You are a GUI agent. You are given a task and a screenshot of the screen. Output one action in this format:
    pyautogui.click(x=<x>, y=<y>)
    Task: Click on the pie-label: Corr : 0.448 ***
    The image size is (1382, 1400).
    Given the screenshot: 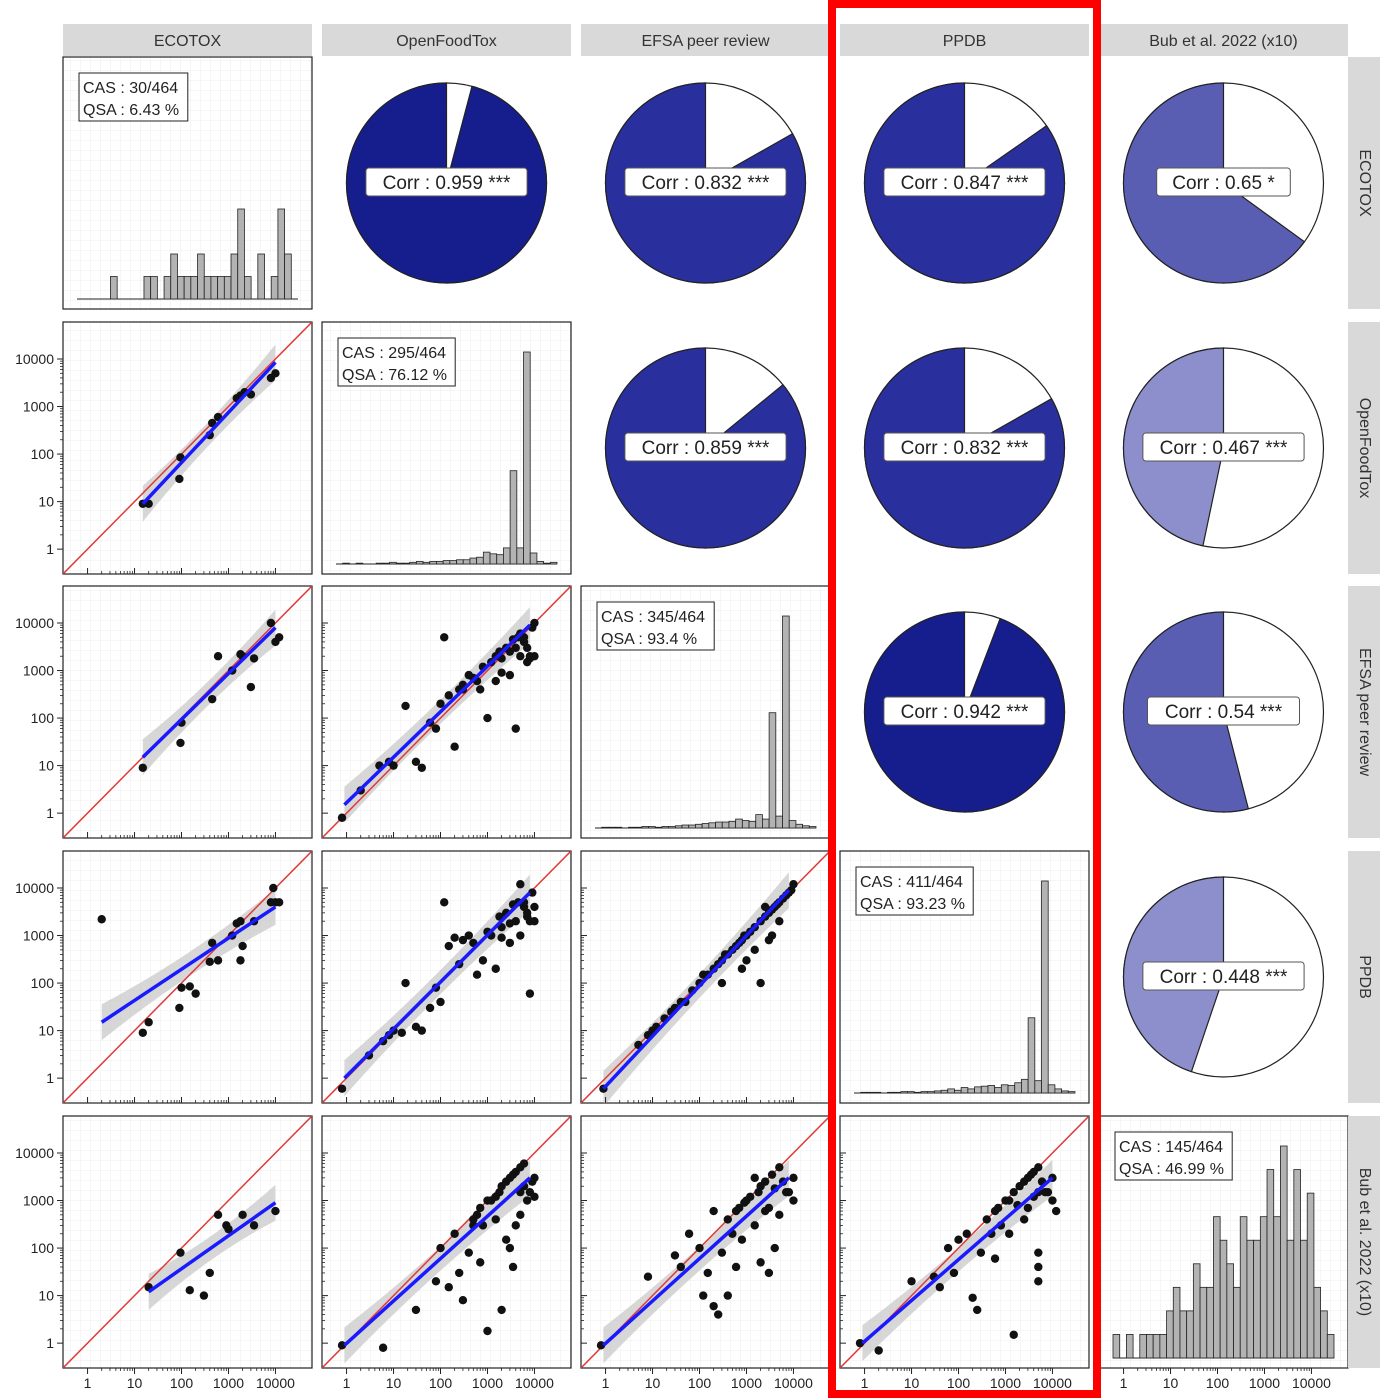 What is the action you would take?
    pyautogui.click(x=1224, y=977)
    